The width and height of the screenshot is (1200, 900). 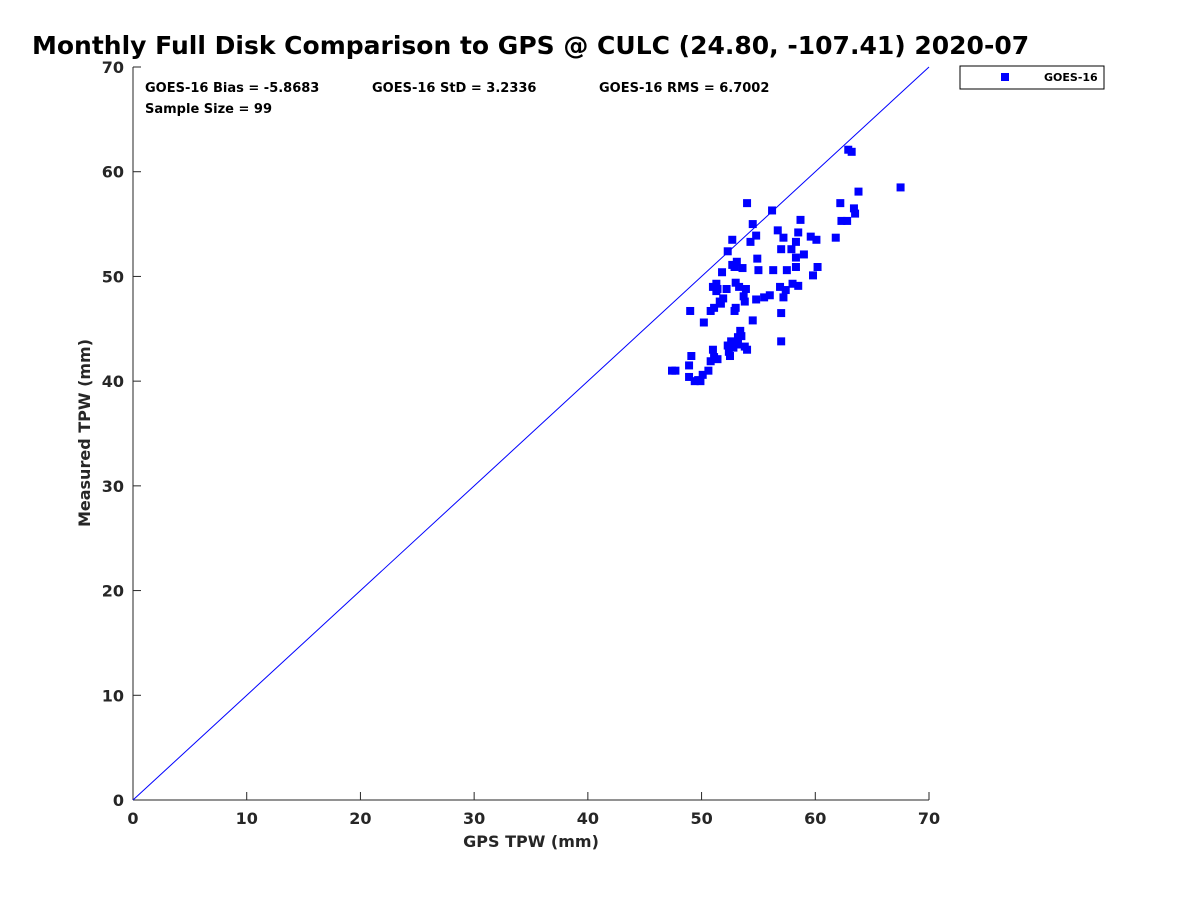 I want to click on y-axis: 0 10 20 30 40 50 60 70, so click(x=121, y=434).